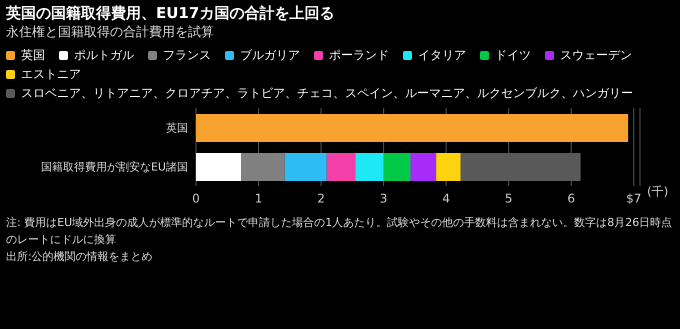  Describe the element at coordinates (258, 199) in the screenshot. I see `x-tick-label: 1` at that location.